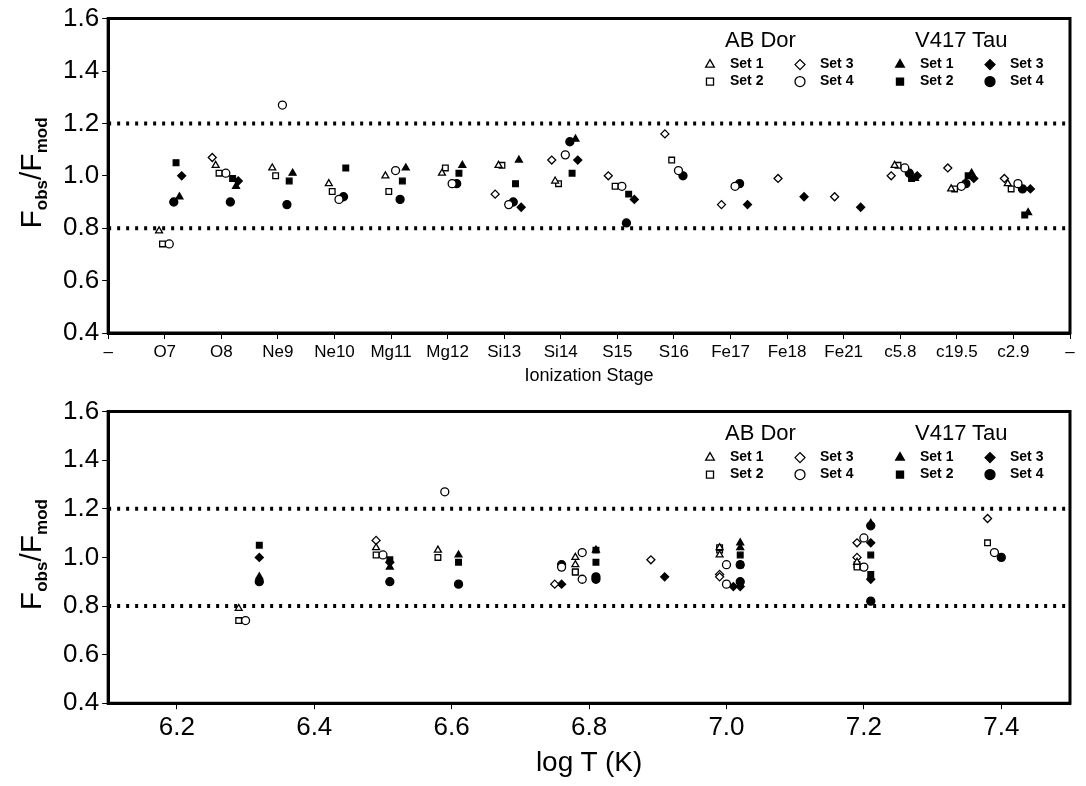 This screenshot has height=786, width=1086. Describe the element at coordinates (221, 351) in the screenshot. I see `x-tick-label: O8` at that location.